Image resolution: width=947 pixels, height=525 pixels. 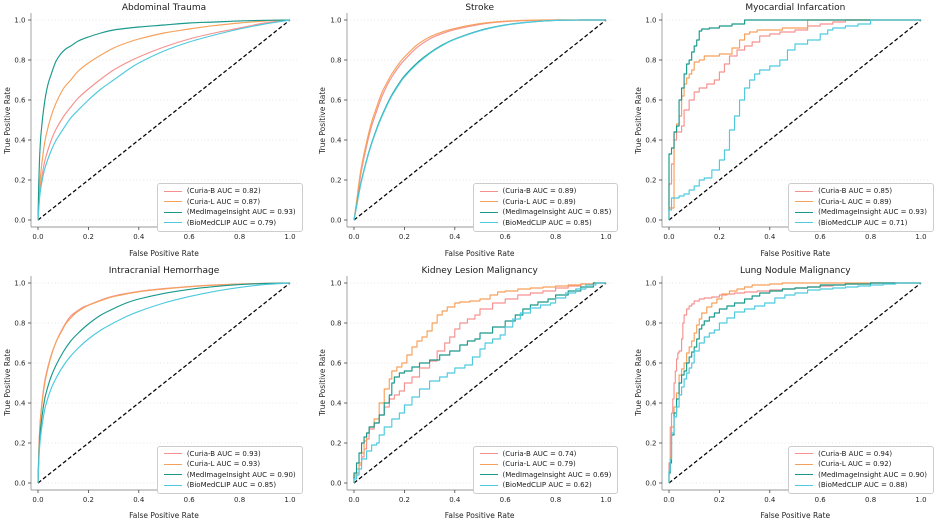 I want to click on legend-label: (BioMedCLIP AUC = 0.88), so click(x=863, y=485).